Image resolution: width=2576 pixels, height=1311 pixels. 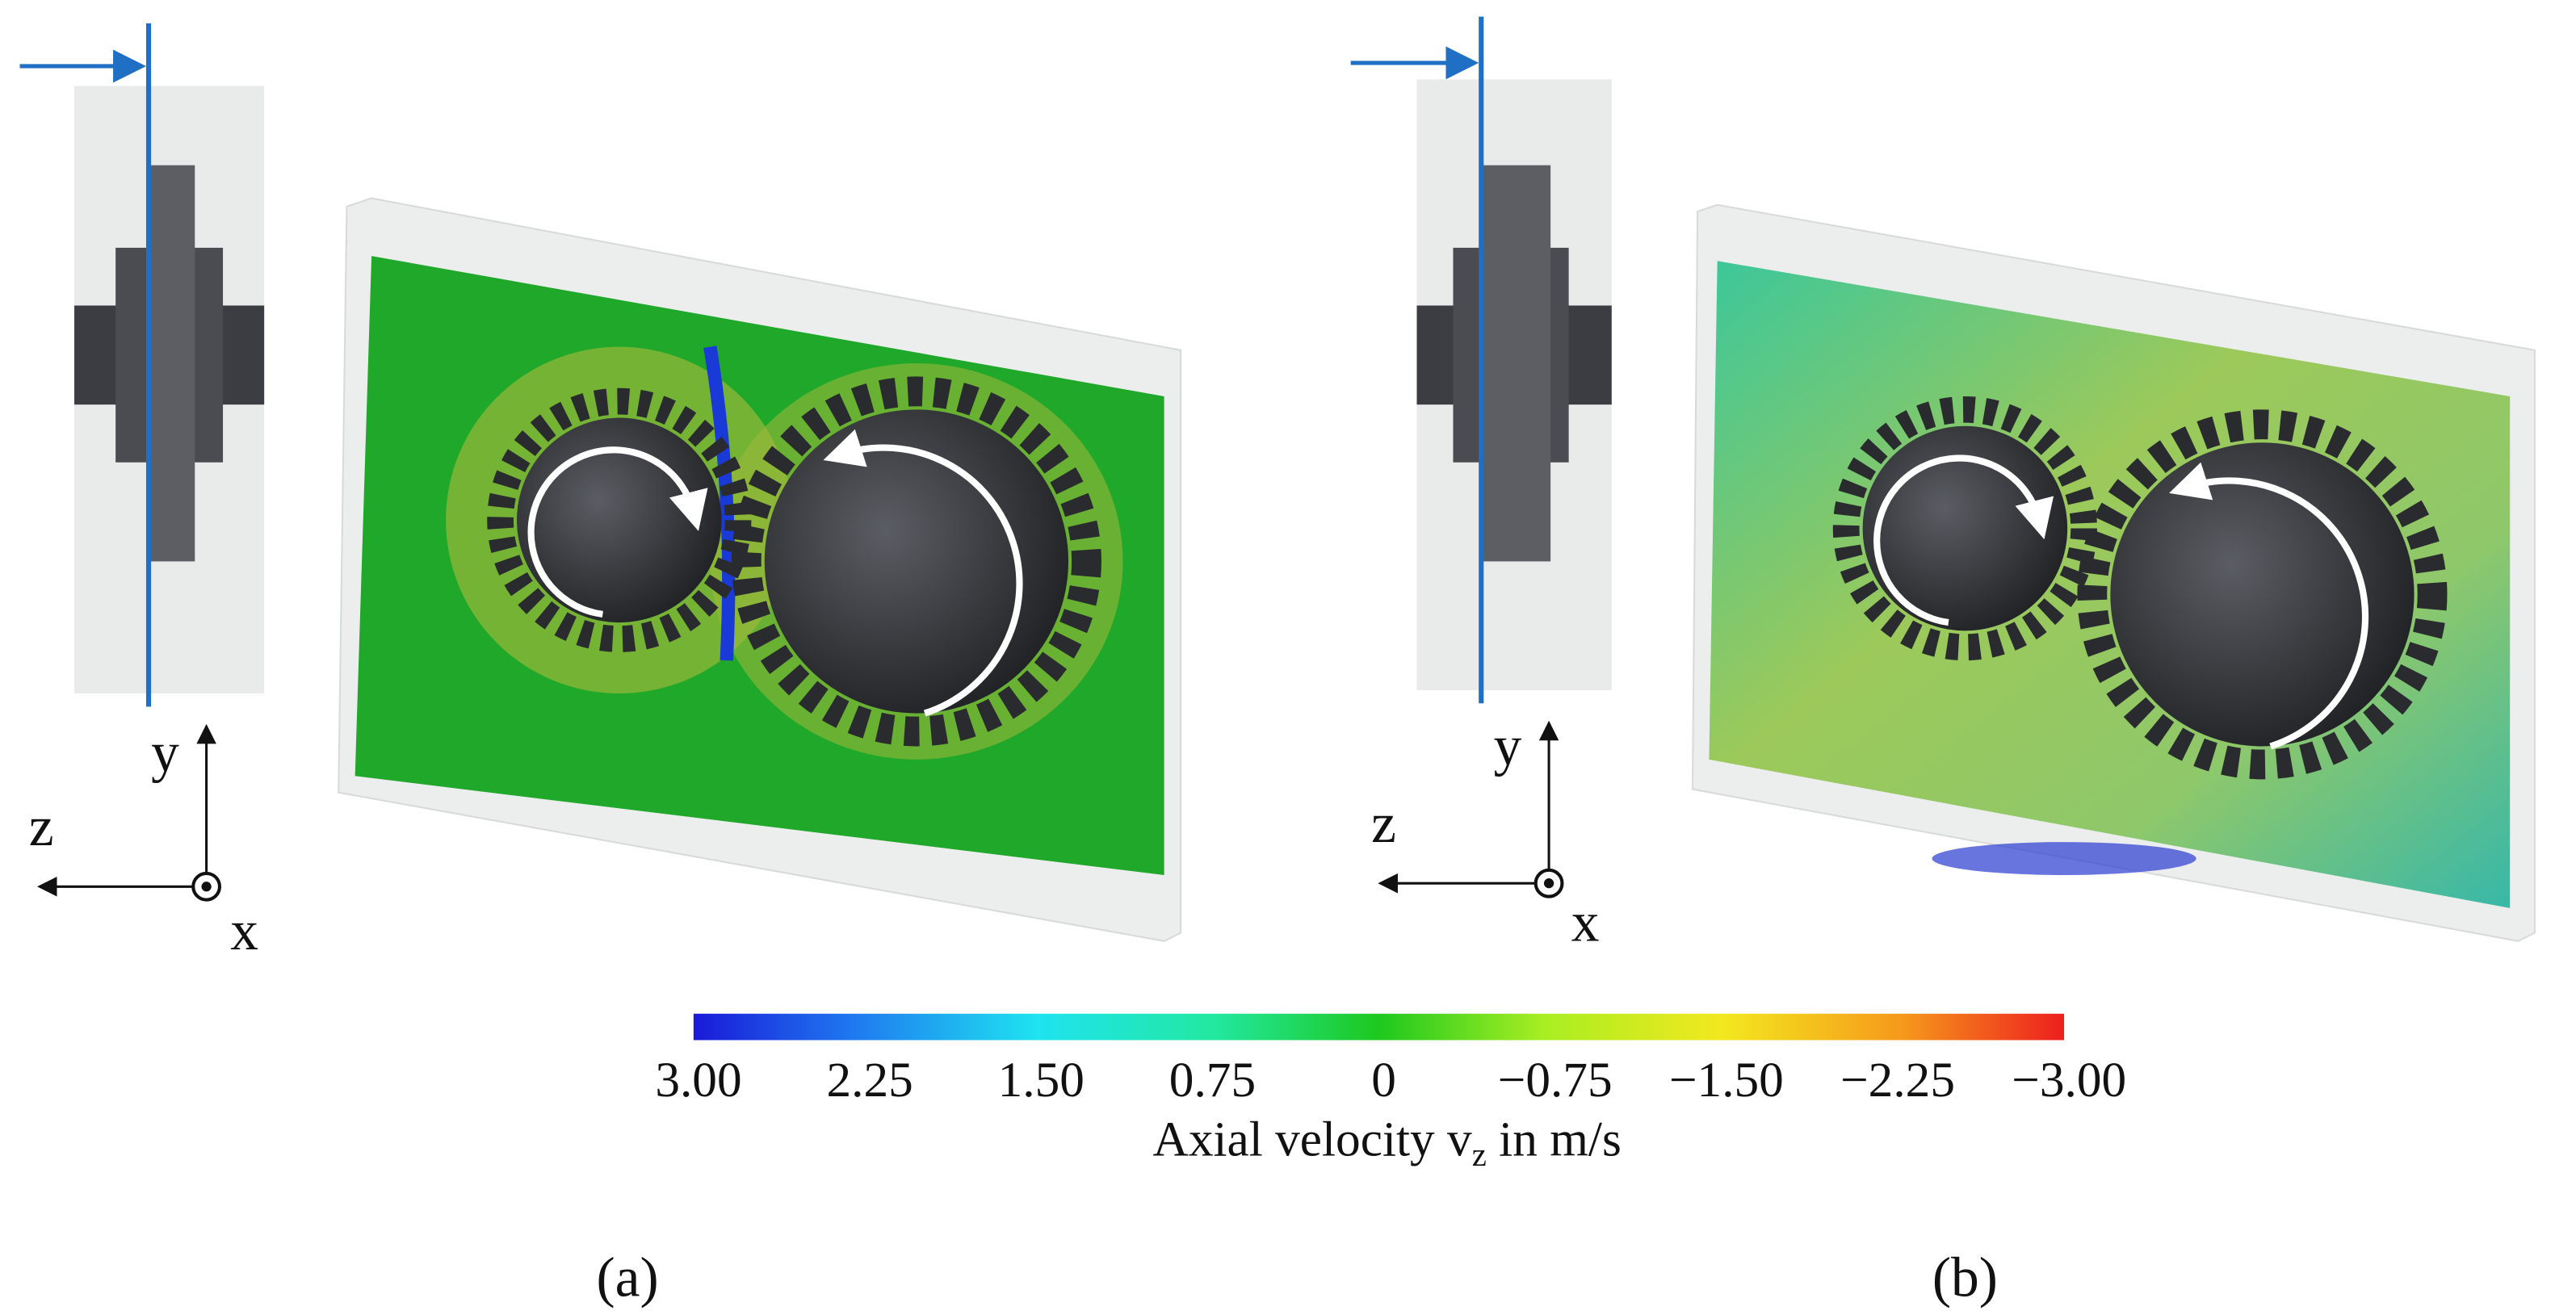 I want to click on colorbar-tick-label: 0, so click(x=1383, y=1080).